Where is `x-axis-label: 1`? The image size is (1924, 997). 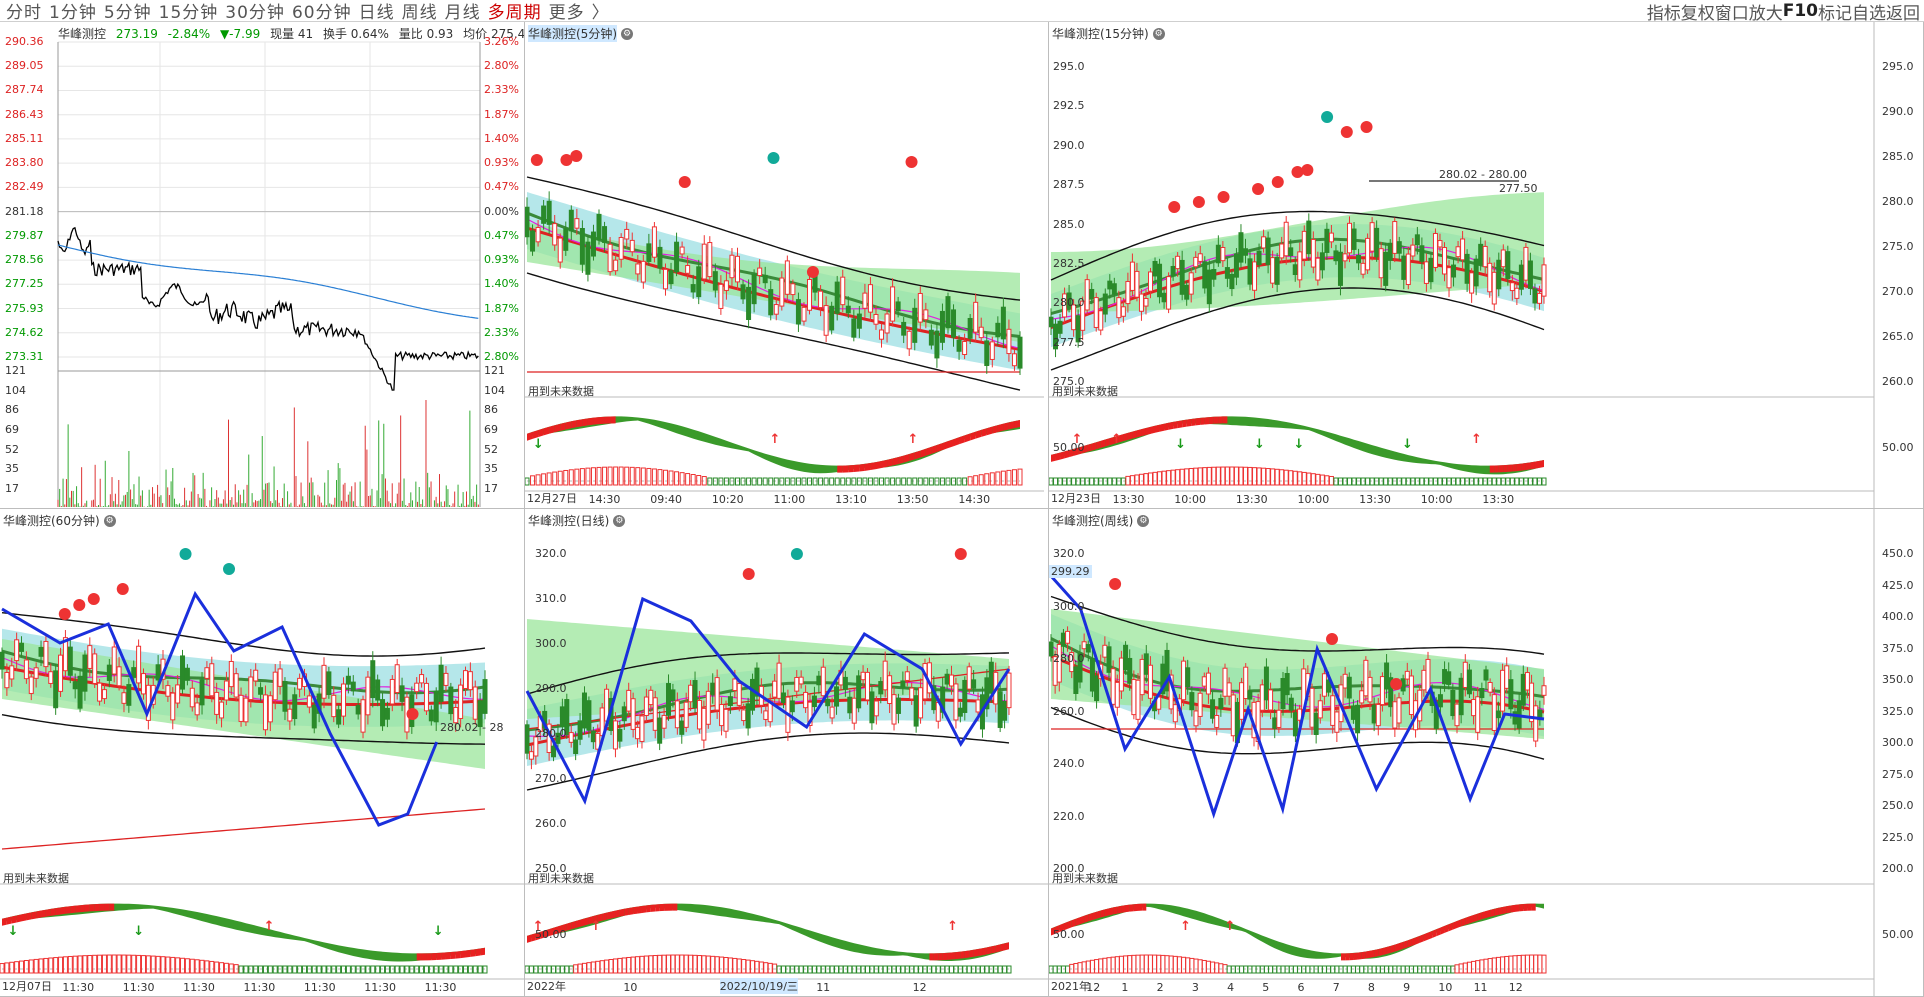 x-axis-label: 1 is located at coordinates (1125, 987).